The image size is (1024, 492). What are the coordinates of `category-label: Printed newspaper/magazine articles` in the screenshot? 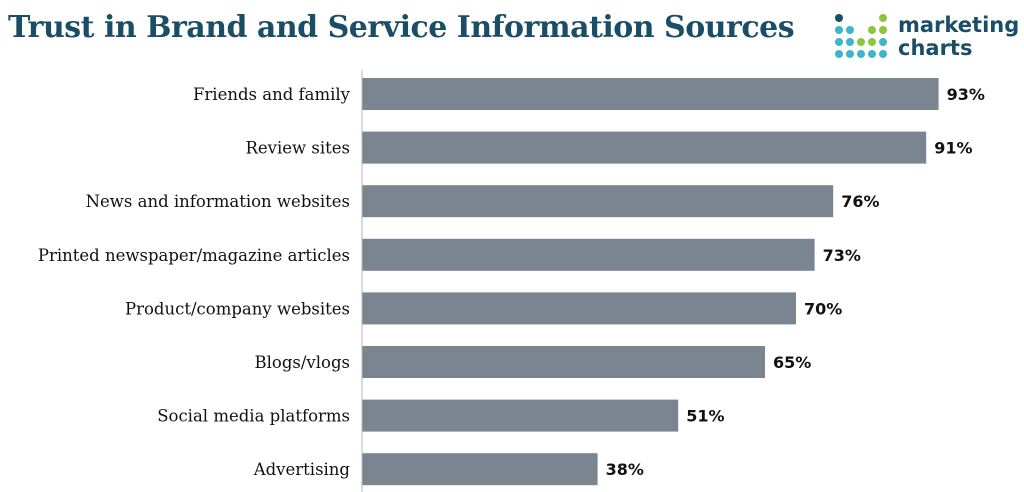 It's located at (194, 255).